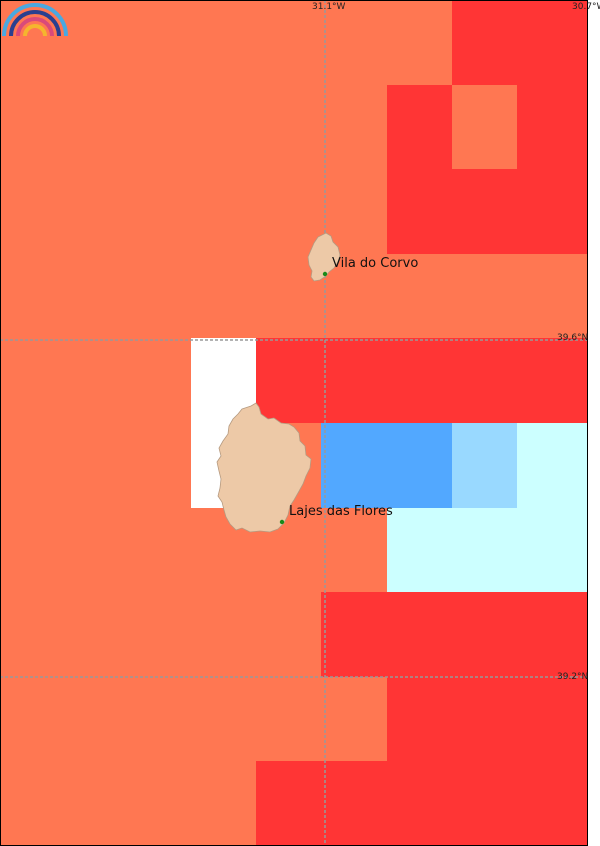 This screenshot has height=846, width=600. Describe the element at coordinates (573, 338) in the screenshot. I see `lat-label-39-6n: 39.6°N` at that location.